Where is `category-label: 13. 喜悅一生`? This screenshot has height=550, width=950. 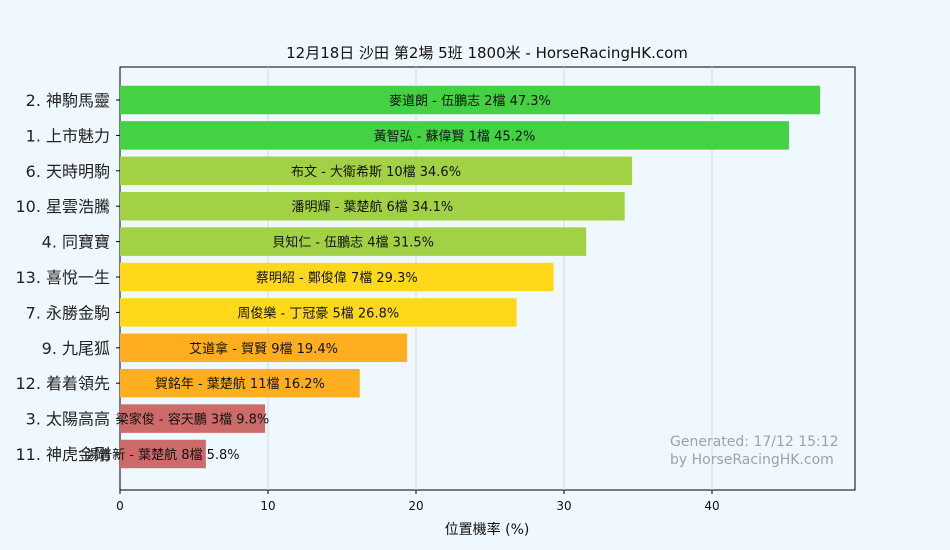 category-label: 13. 喜悅一生 is located at coordinates (62, 277).